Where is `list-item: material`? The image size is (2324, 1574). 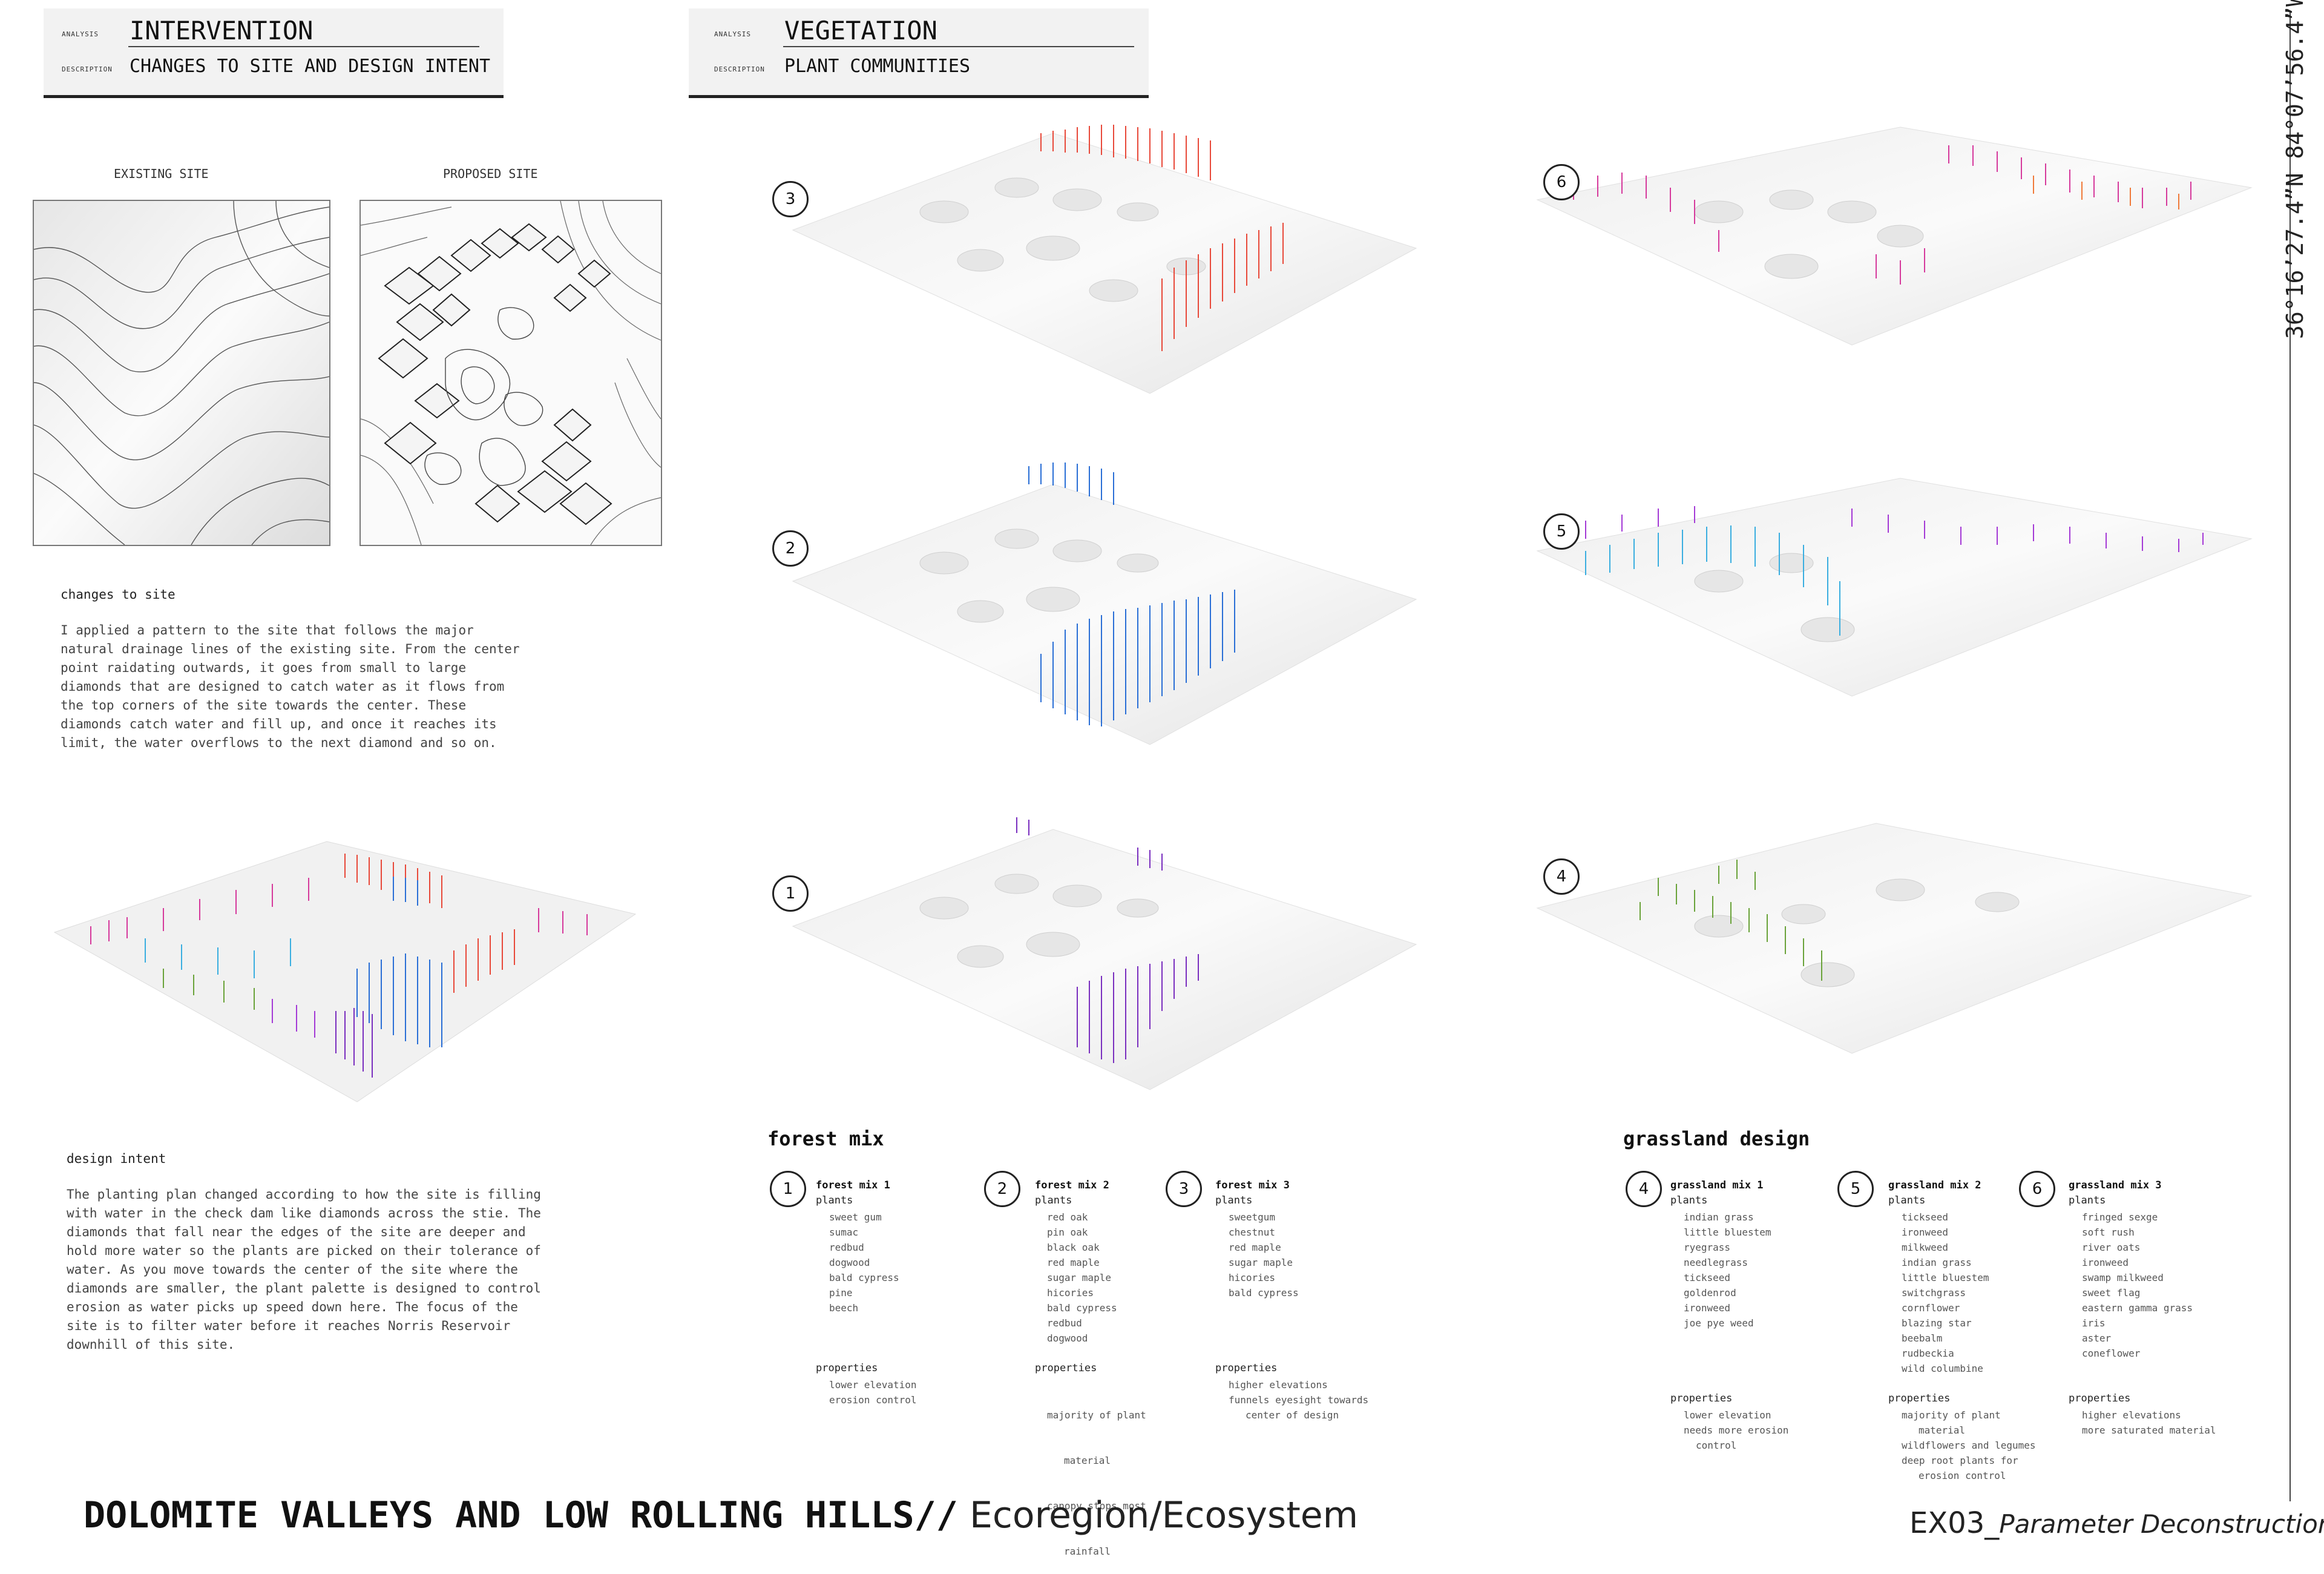
list-item: material is located at coordinates (1087, 1461).